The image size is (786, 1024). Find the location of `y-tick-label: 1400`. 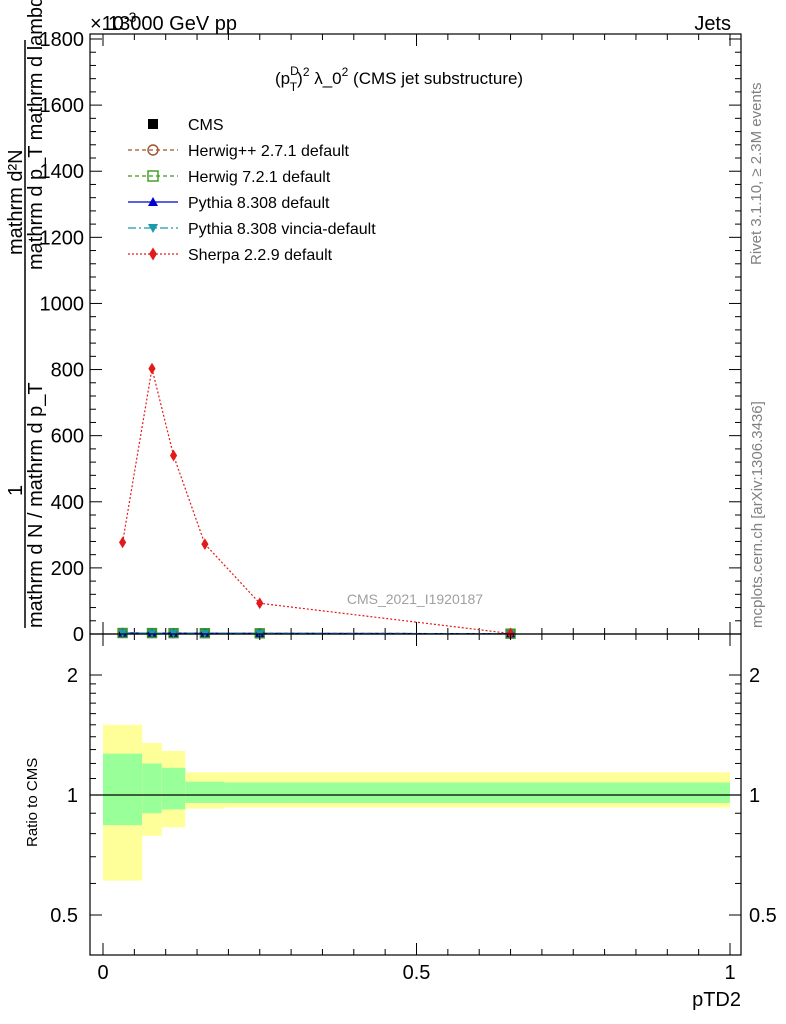

y-tick-label: 1400 is located at coordinates (62, 172).